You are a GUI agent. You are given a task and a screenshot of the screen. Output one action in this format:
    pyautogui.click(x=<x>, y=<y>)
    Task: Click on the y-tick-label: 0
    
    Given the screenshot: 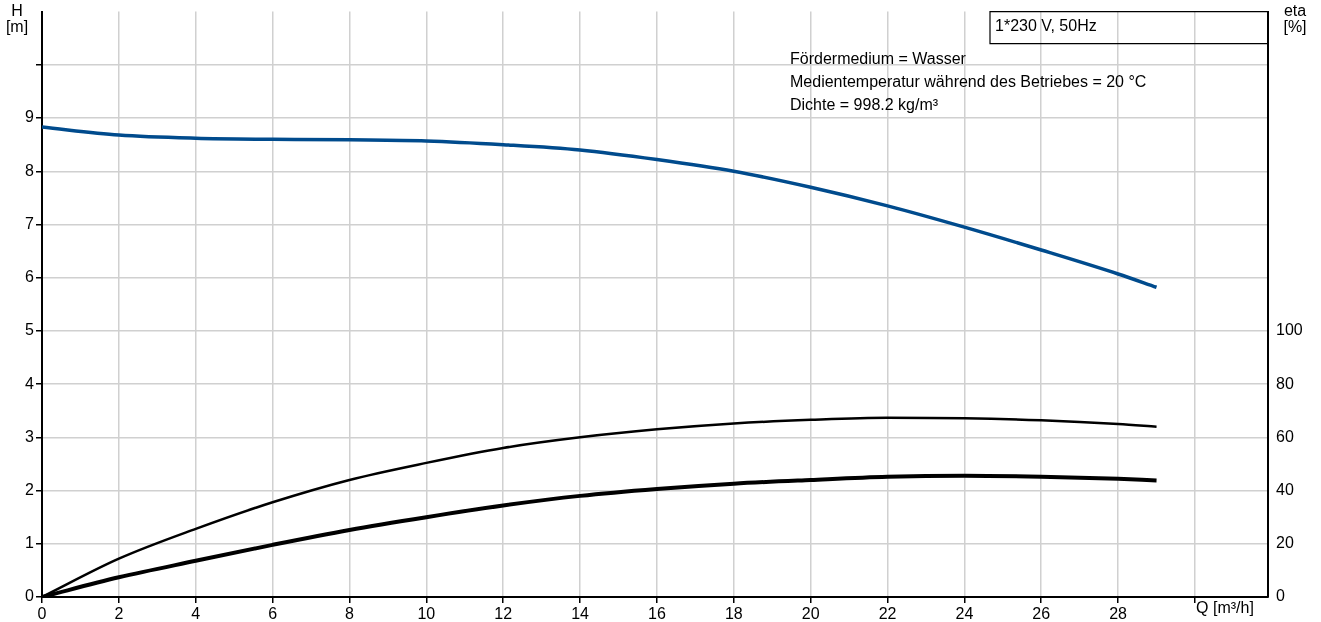 What is the action you would take?
    pyautogui.click(x=30, y=596)
    